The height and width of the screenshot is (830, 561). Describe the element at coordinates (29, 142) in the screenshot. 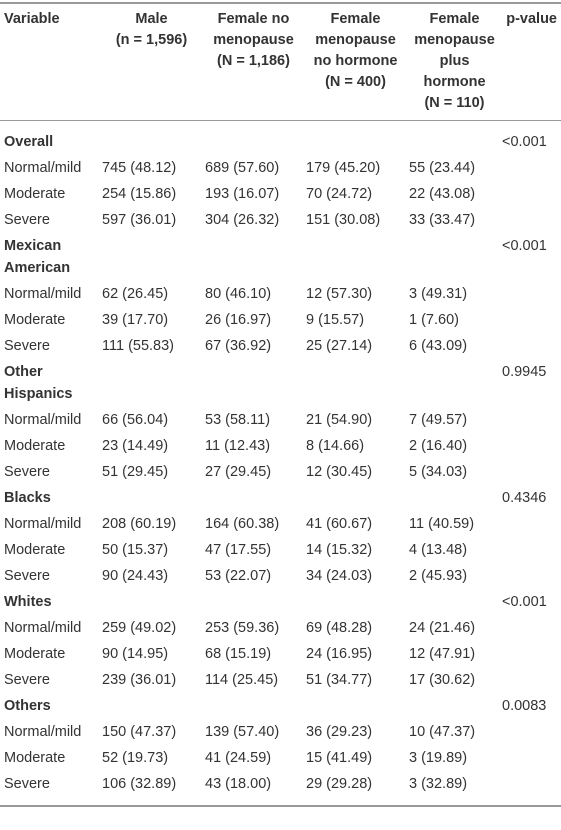

I see `group-name: Overall` at that location.